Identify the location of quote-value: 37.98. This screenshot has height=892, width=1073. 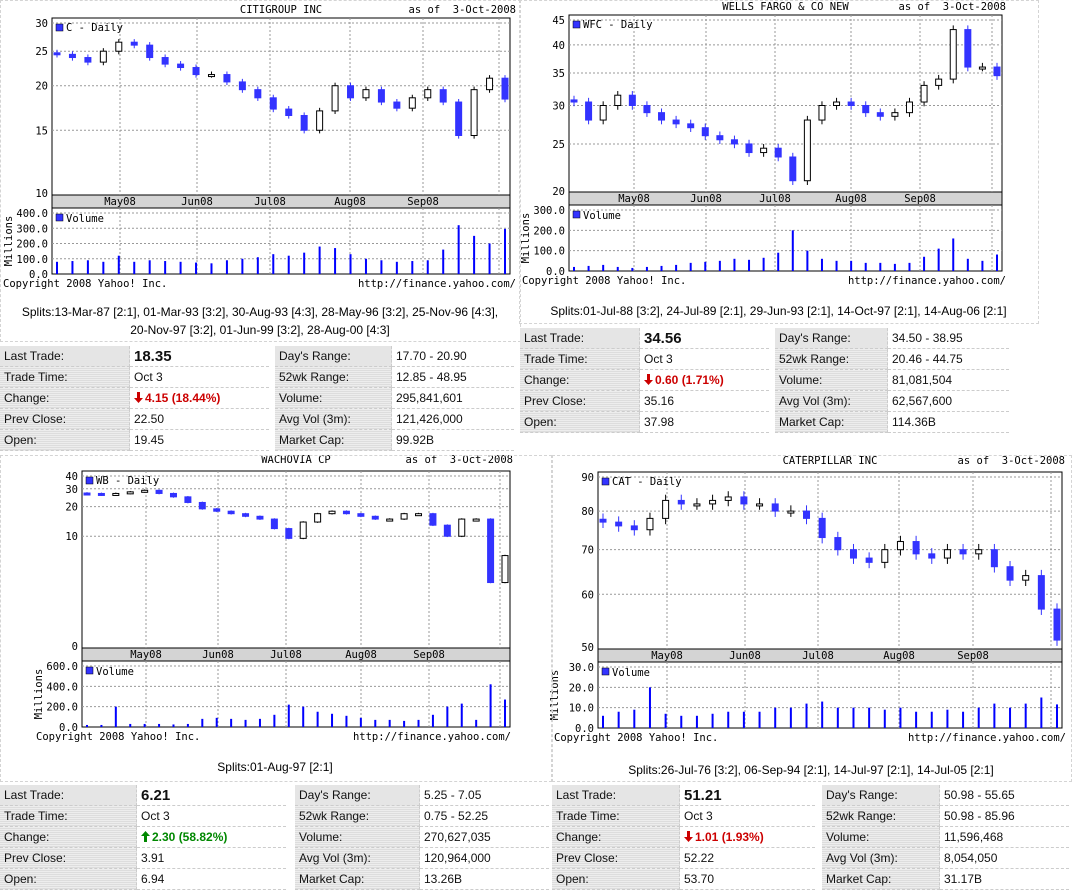
(704, 422).